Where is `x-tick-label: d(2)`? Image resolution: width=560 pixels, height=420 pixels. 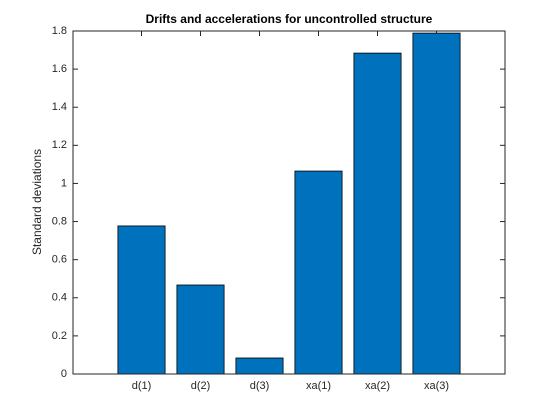
x-tick-label: d(2) is located at coordinates (201, 386).